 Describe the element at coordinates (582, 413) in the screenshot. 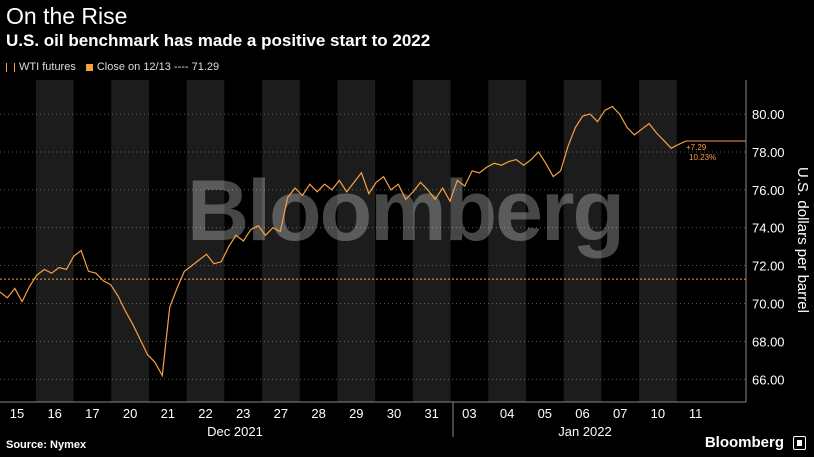

I see `x-tick-label: 06` at that location.